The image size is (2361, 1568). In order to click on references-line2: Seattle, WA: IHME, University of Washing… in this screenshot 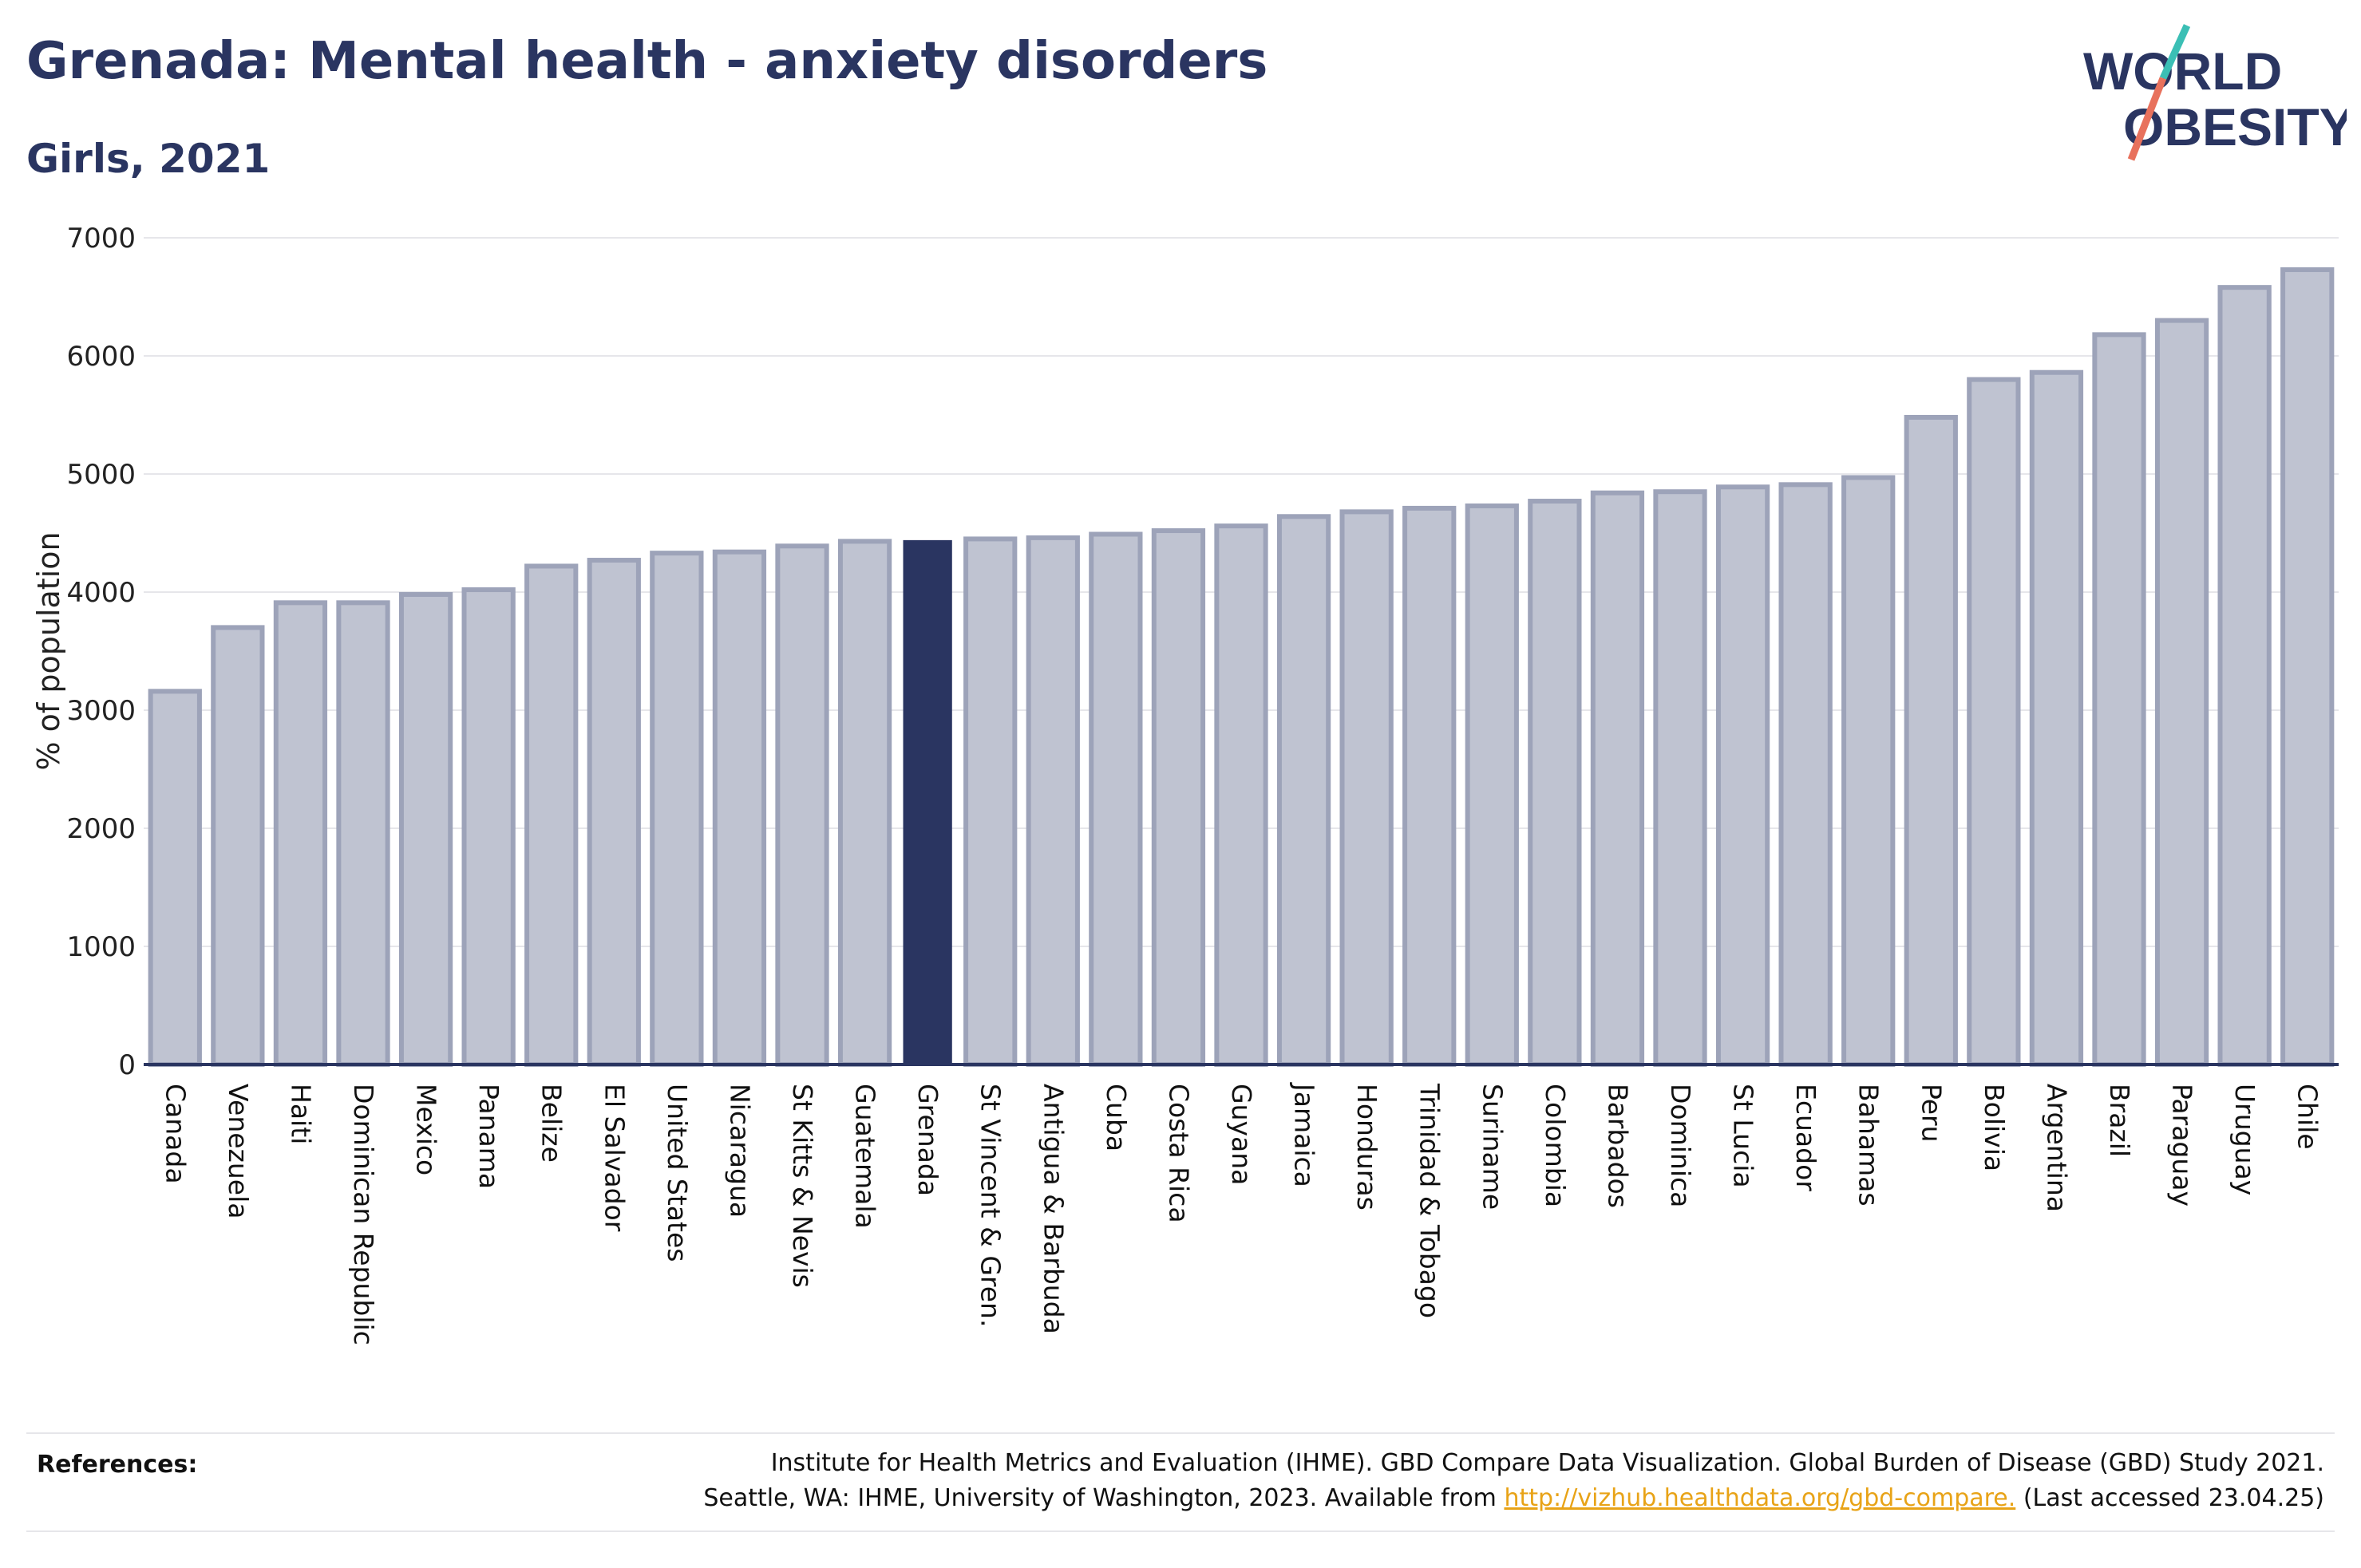, I will do `click(1406, 1498)`.